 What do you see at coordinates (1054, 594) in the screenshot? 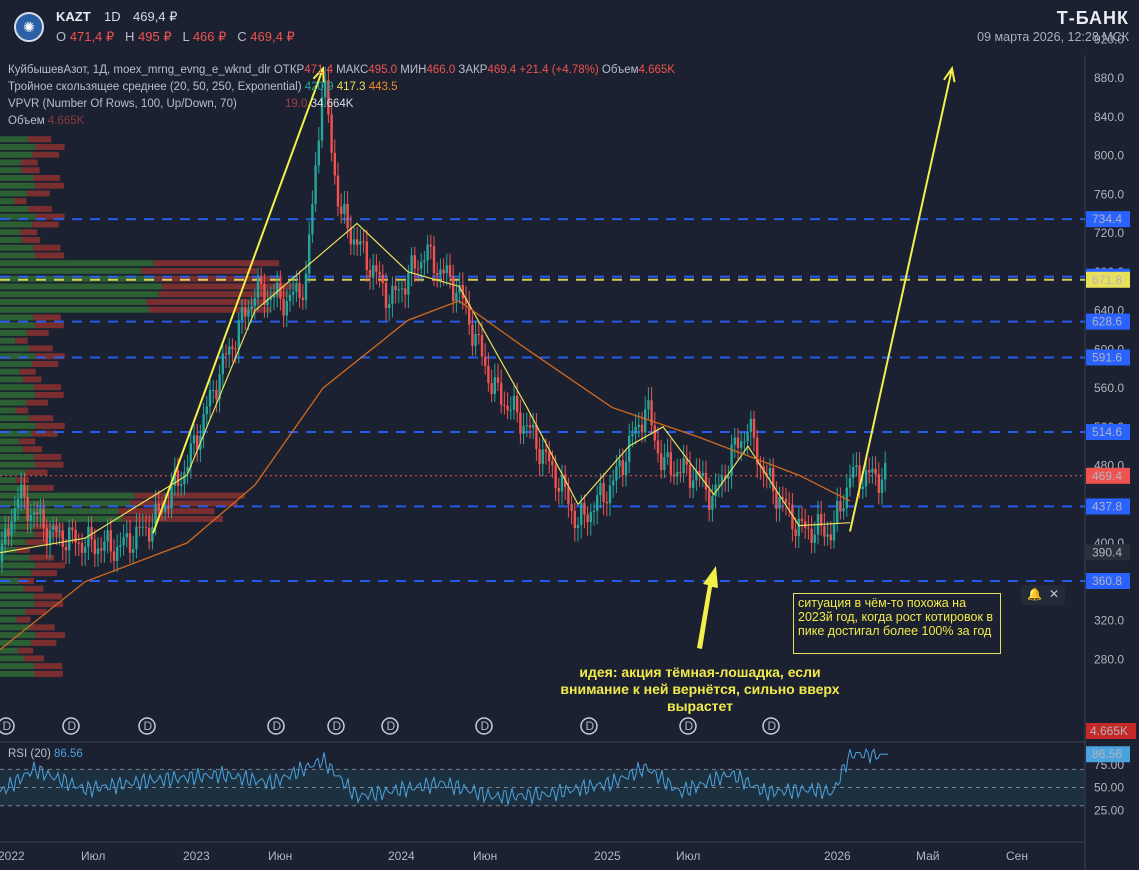
I see `close-icon: ✕` at bounding box center [1054, 594].